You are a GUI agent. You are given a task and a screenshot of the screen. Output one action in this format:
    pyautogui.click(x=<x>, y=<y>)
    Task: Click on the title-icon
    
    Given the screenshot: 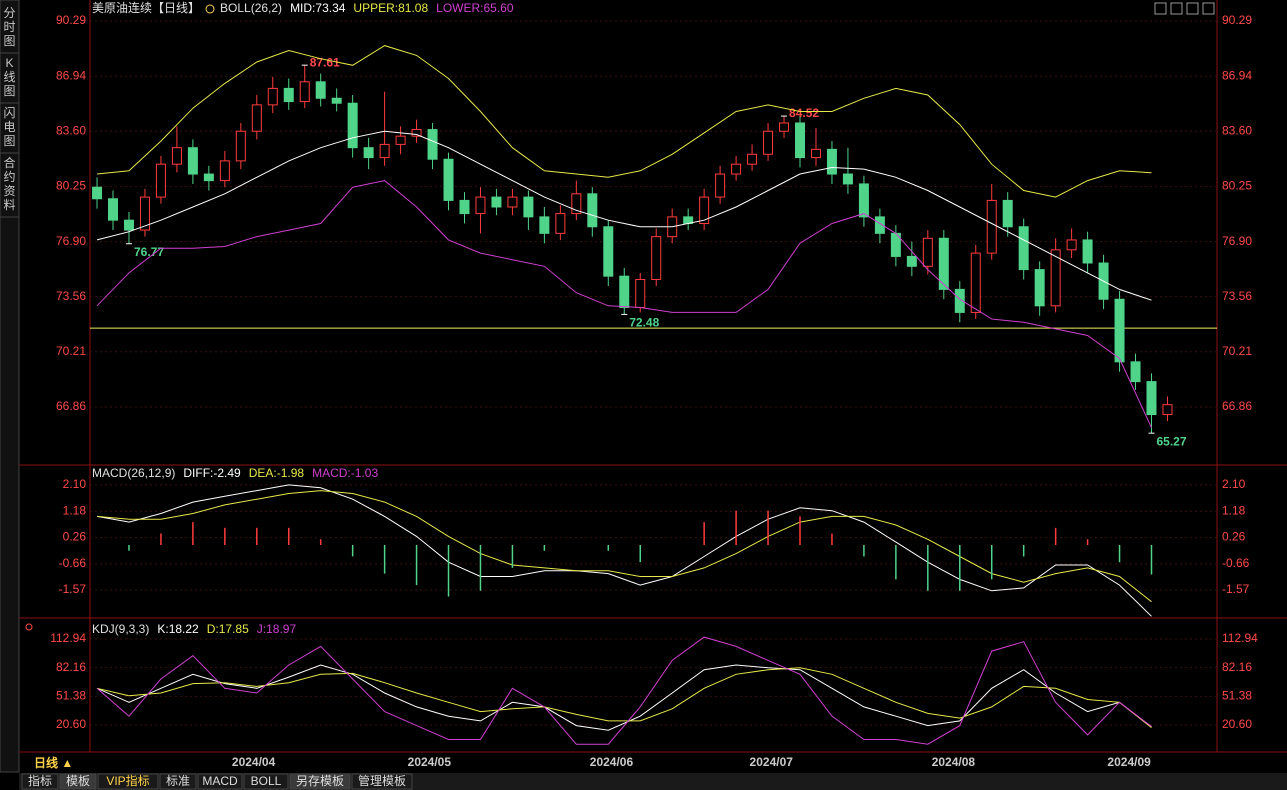 What is the action you would take?
    pyautogui.click(x=210, y=9)
    